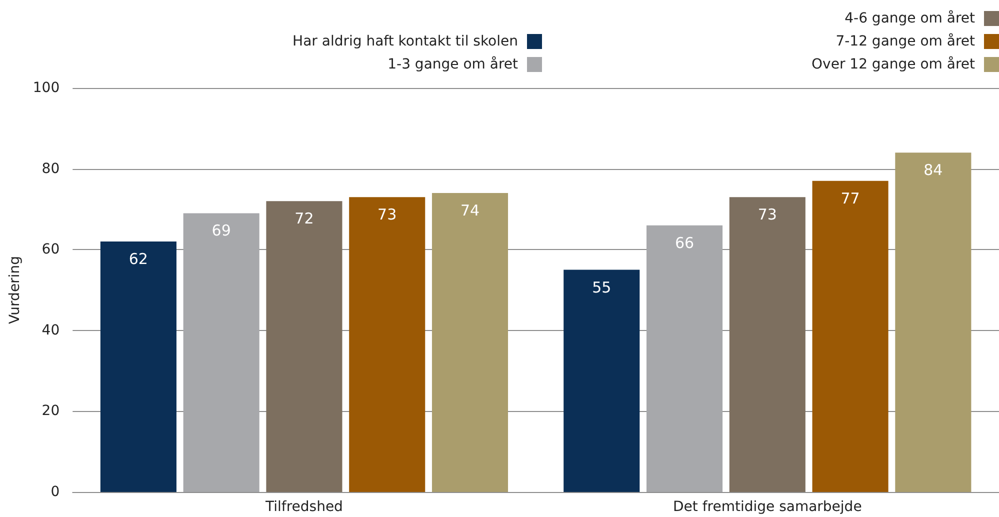 The height and width of the screenshot is (517, 999). What do you see at coordinates (55, 492) in the screenshot?
I see `y-tick-label: 0` at bounding box center [55, 492].